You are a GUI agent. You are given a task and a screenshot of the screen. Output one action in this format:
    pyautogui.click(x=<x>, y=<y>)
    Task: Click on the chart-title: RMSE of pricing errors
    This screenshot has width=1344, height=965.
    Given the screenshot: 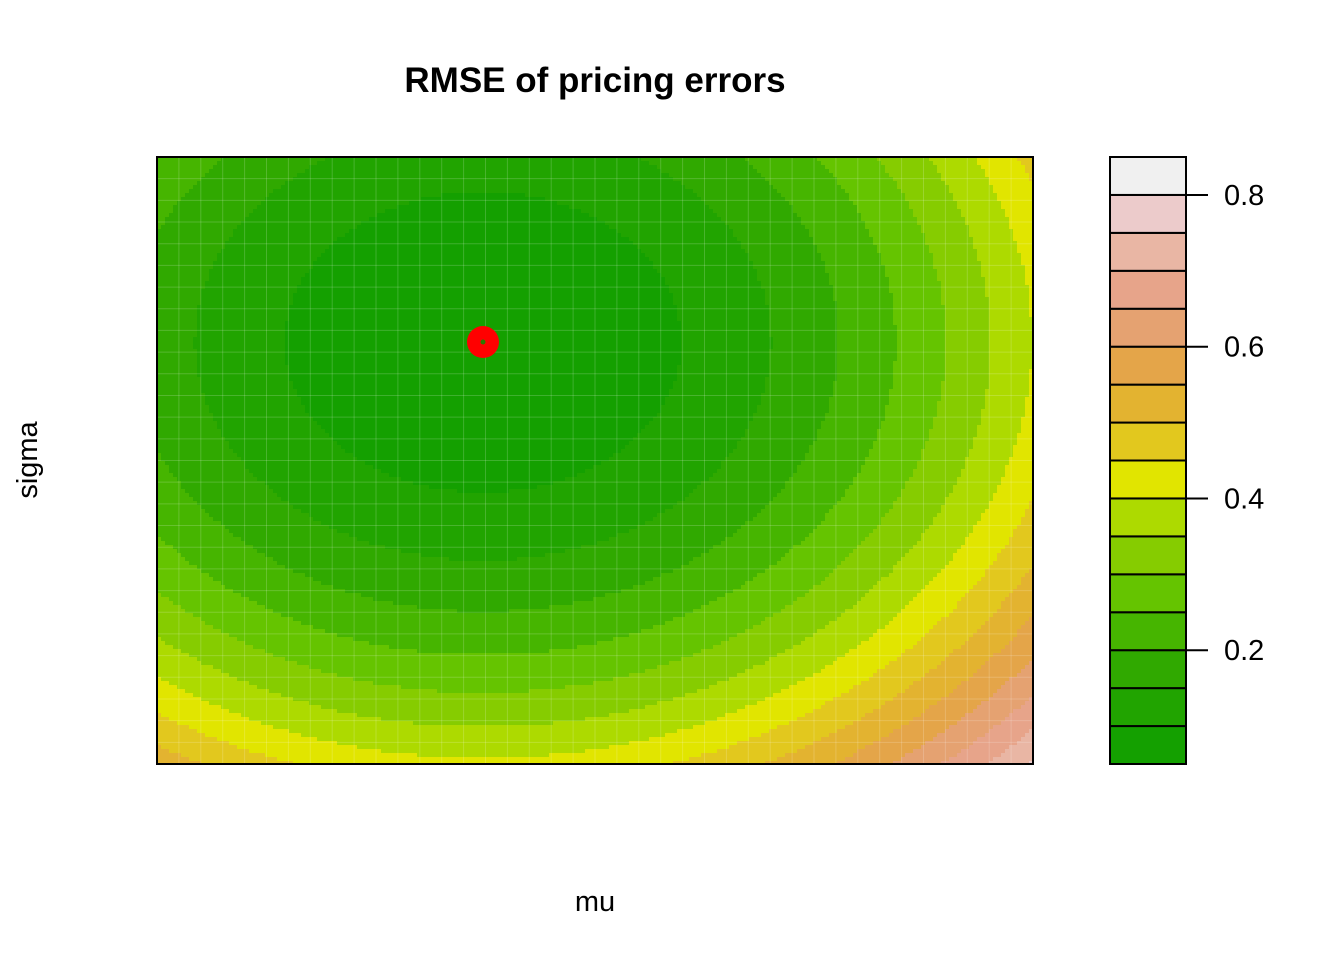 What is the action you would take?
    pyautogui.click(x=594, y=80)
    